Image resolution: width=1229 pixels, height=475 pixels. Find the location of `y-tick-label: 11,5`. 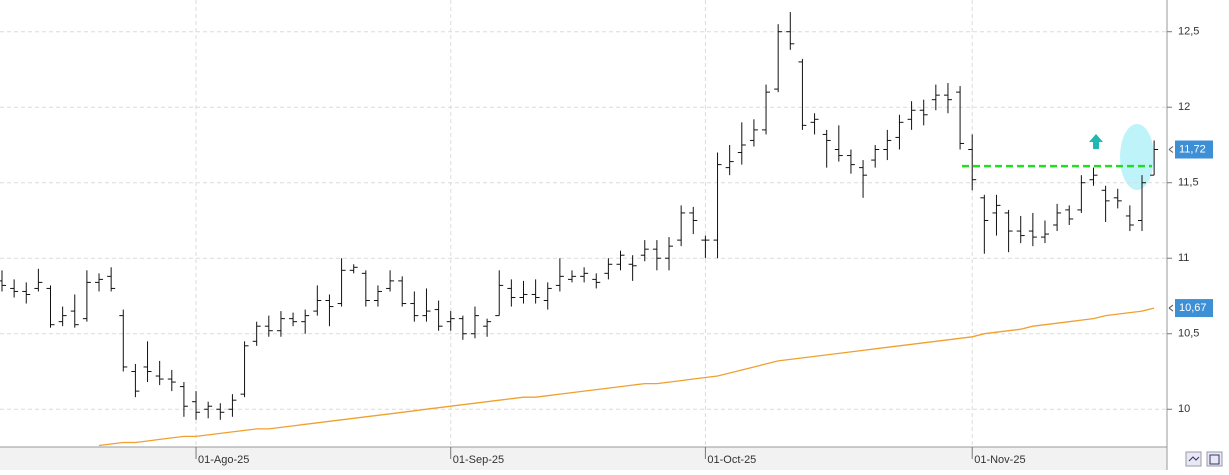

y-tick-label: 11,5 is located at coordinates (1188, 183).